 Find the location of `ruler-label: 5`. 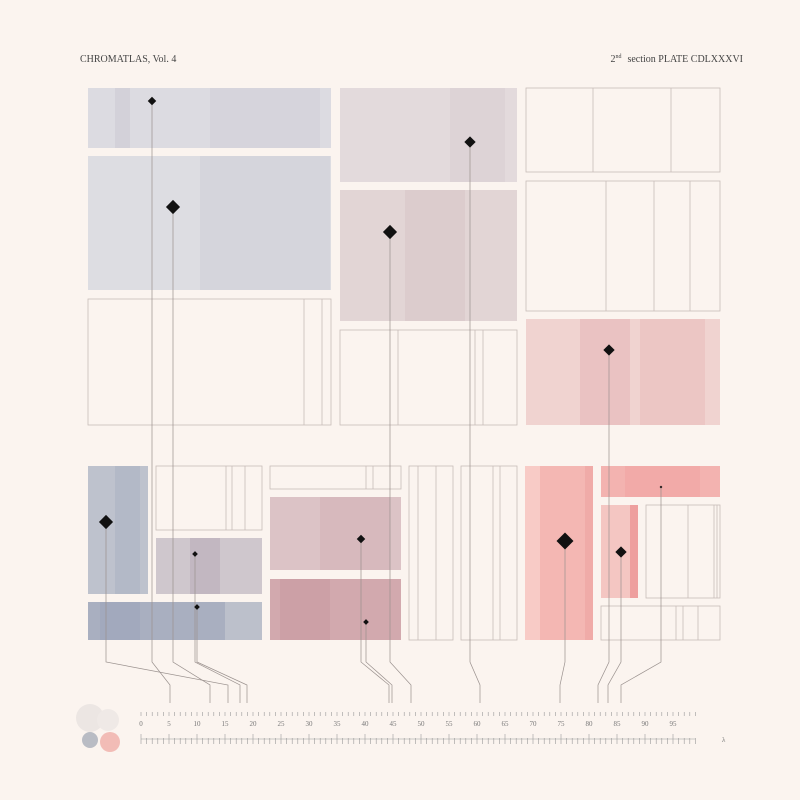

ruler-label: 5 is located at coordinates (169, 724).